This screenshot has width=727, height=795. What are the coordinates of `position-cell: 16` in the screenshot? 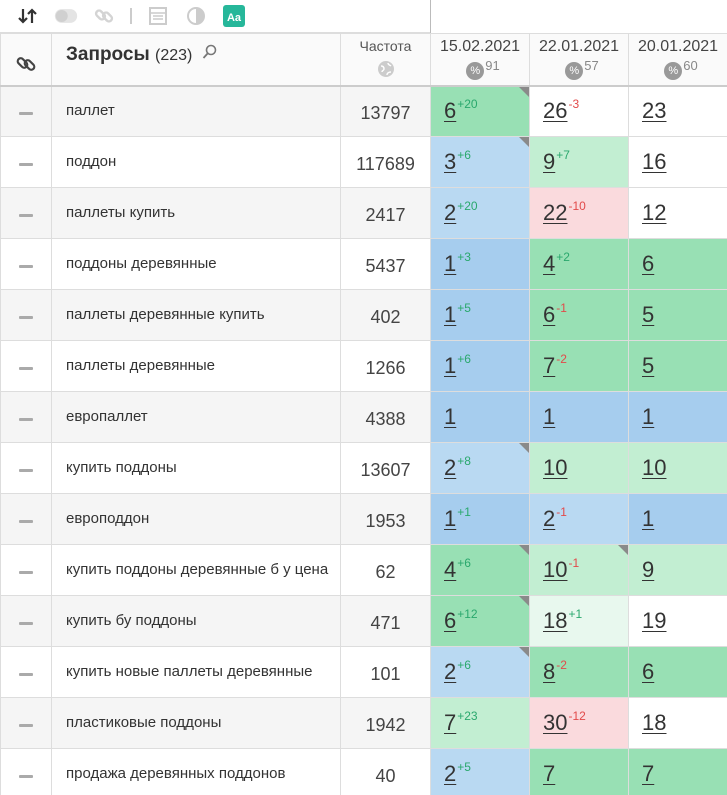 It's located at (677, 162).